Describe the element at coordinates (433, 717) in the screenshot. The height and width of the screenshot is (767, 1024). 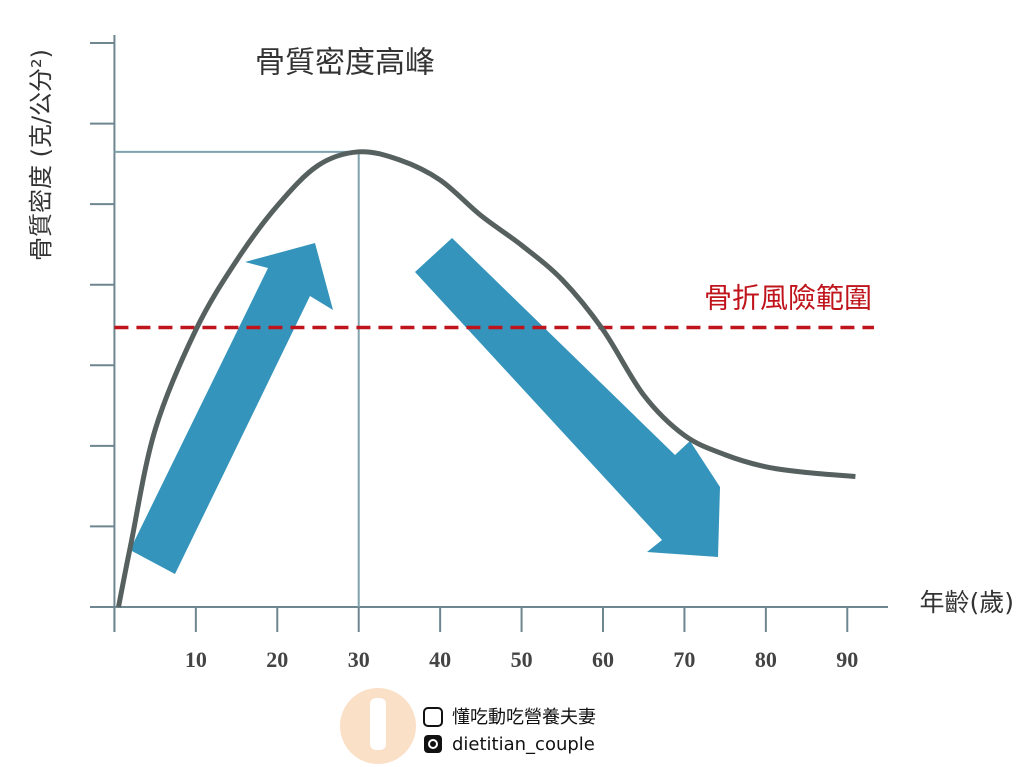
I see `facebook-icon` at that location.